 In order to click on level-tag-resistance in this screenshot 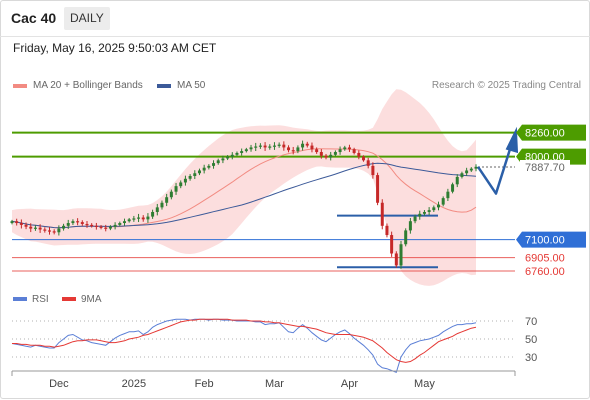, I will do `click(551, 132)`.